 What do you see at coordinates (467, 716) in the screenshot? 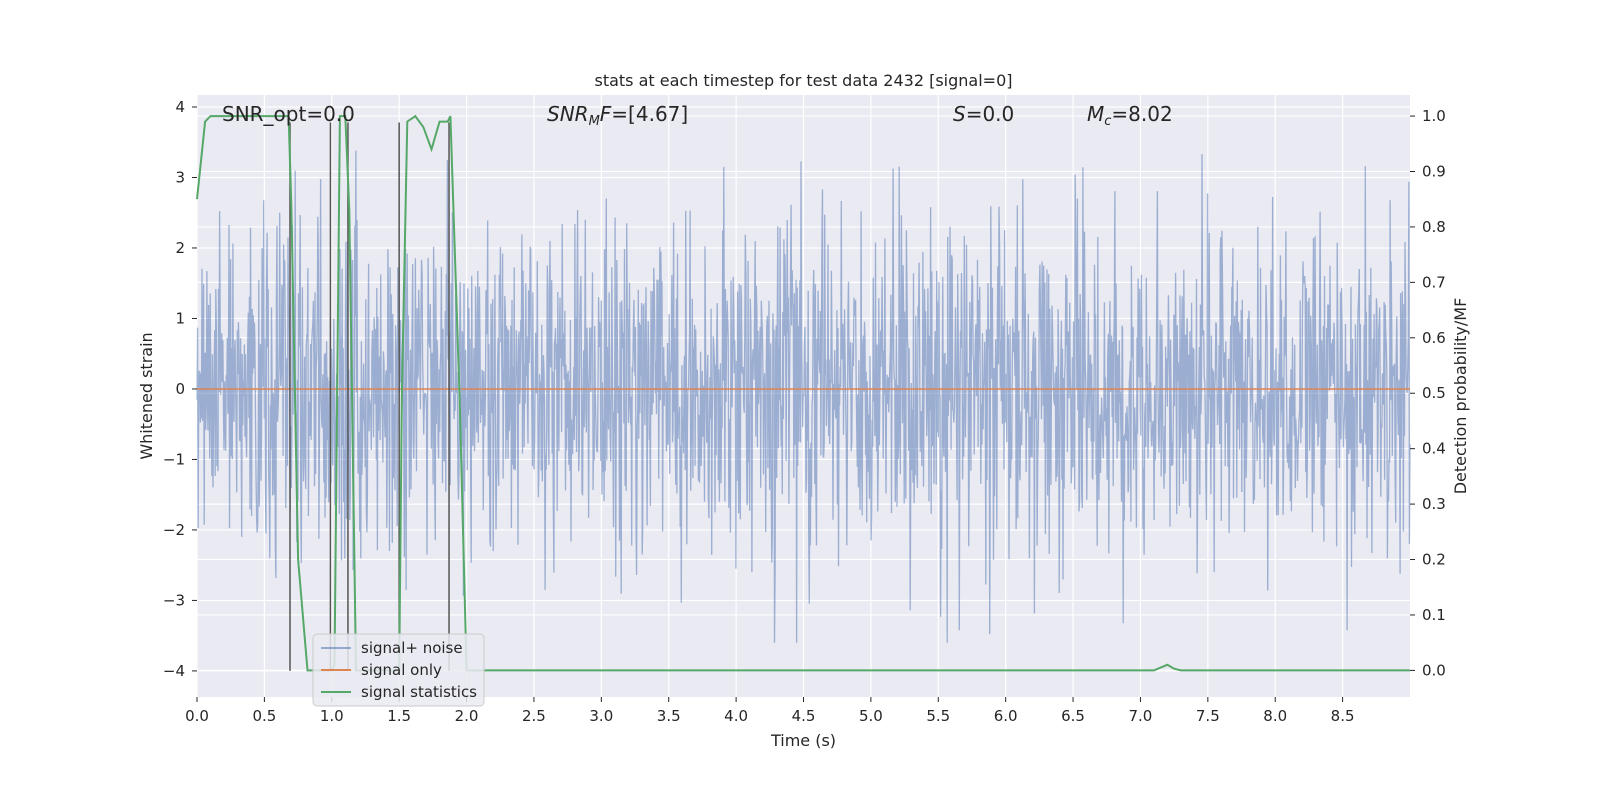
I see `x-tick-label: 2.0` at bounding box center [467, 716].